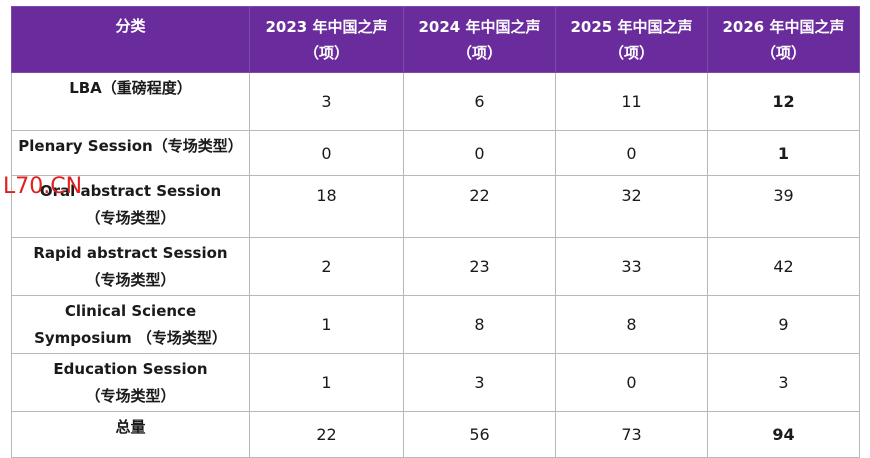 This screenshot has width=870, height=458. I want to click on cell-2026: 12, so click(783, 101).